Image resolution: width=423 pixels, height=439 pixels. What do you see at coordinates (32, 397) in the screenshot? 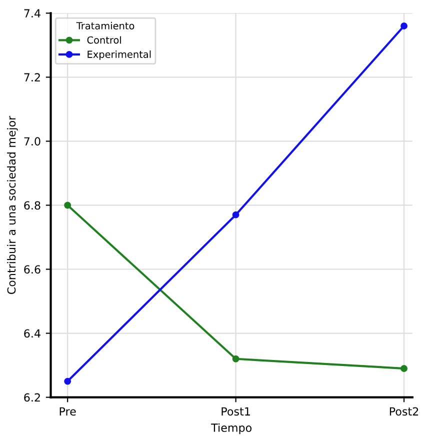
I see `y-tick-label: 6.2` at bounding box center [32, 397].